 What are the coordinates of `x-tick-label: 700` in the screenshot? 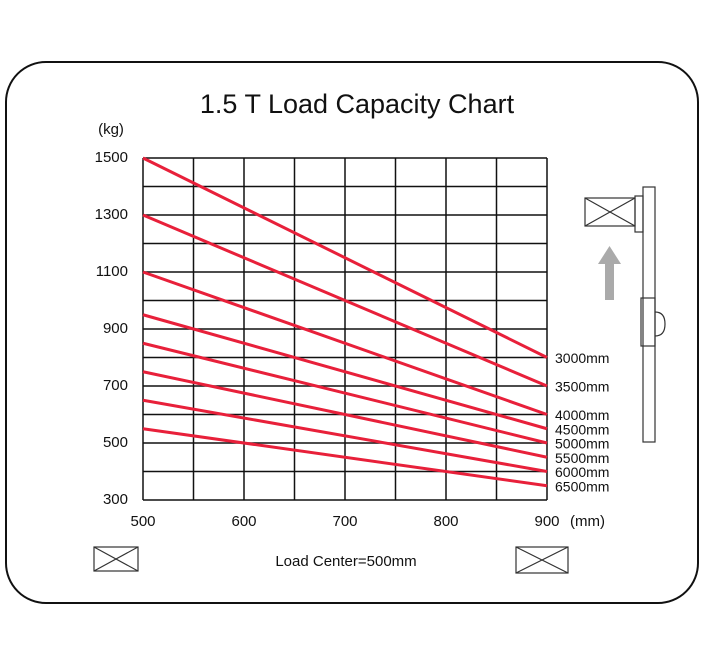 It's located at (344, 521).